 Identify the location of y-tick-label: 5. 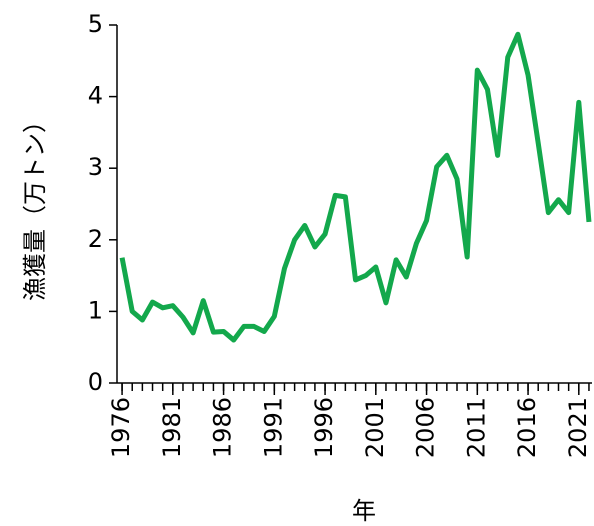
(95, 24).